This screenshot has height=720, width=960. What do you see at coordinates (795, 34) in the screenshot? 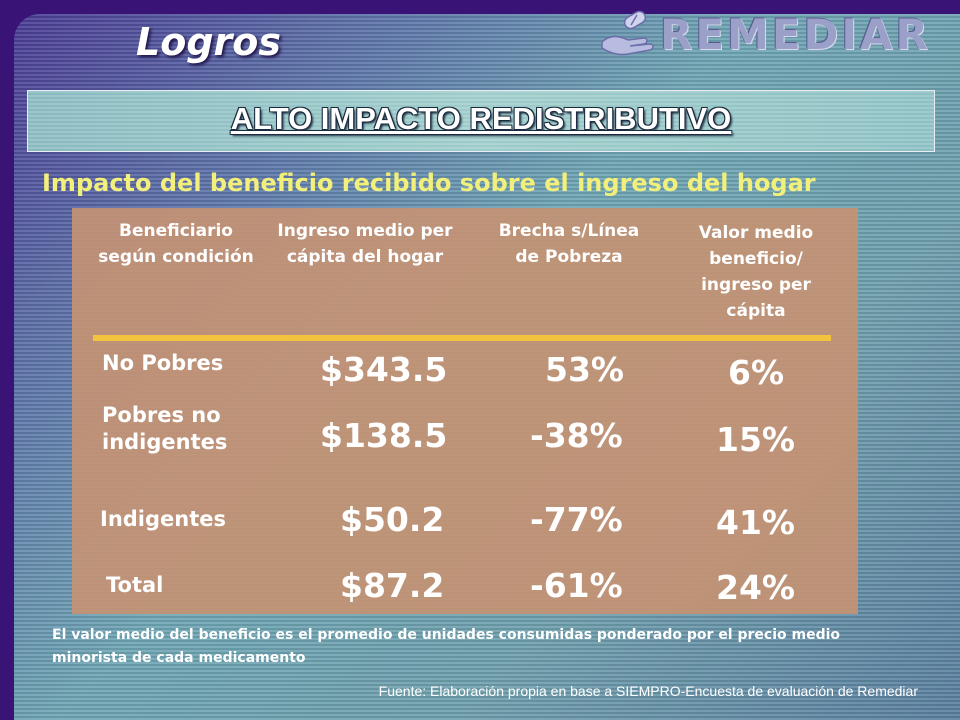
I see `logo-text: REMEDIAR` at bounding box center [795, 34].